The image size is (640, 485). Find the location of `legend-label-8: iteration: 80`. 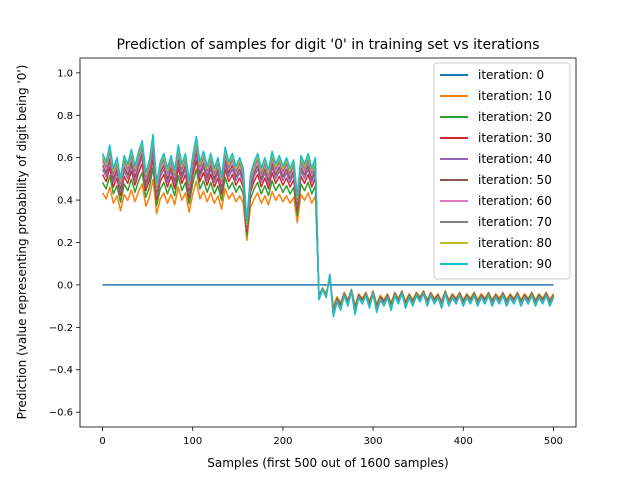

legend-label-8: iteration: 80 is located at coordinates (515, 243).